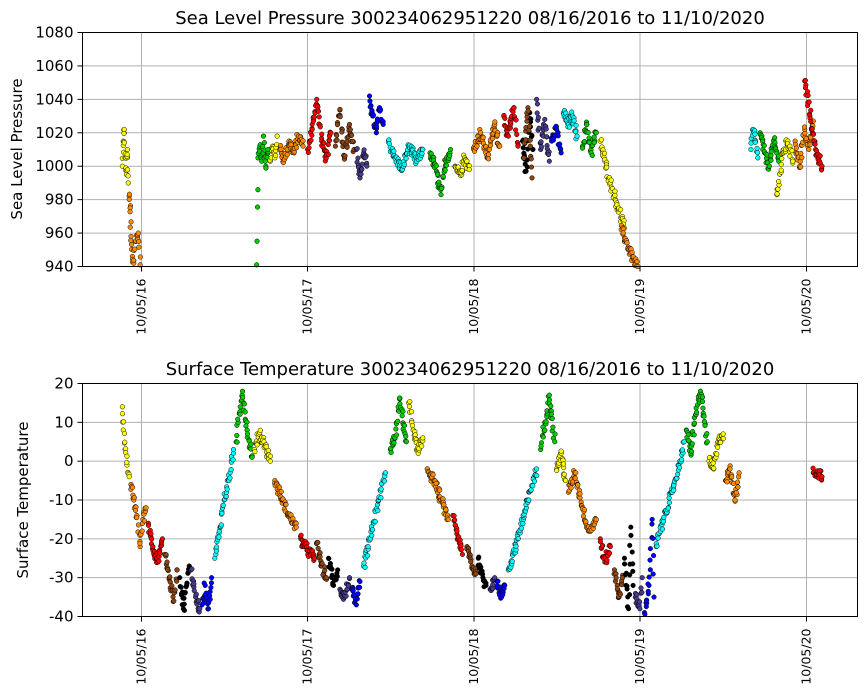  What do you see at coordinates (806, 656) in the screenshot?
I see `xtick-label: 10/05/20` at bounding box center [806, 656].